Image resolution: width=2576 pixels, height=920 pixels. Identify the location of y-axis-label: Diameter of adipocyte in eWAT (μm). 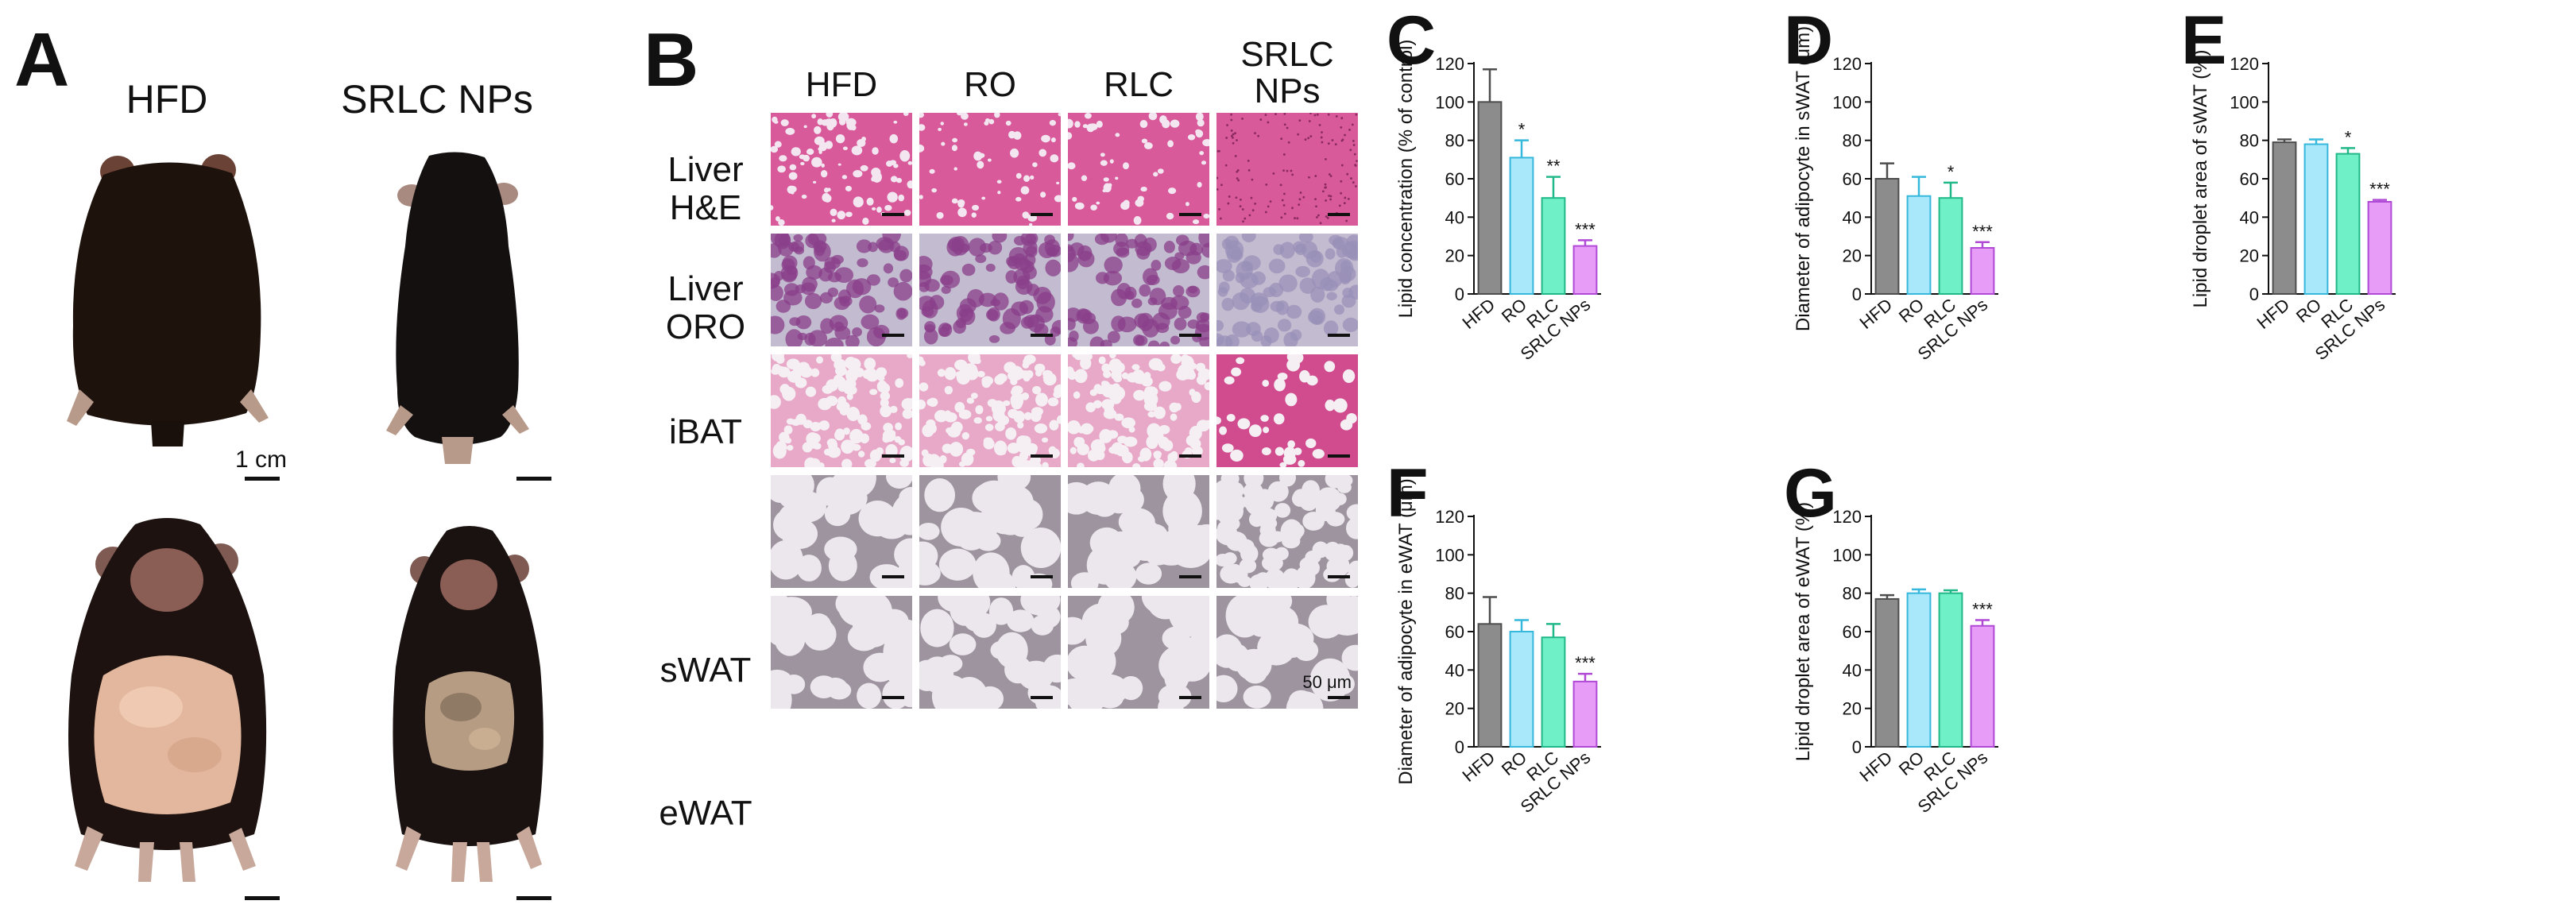
(1406, 631).